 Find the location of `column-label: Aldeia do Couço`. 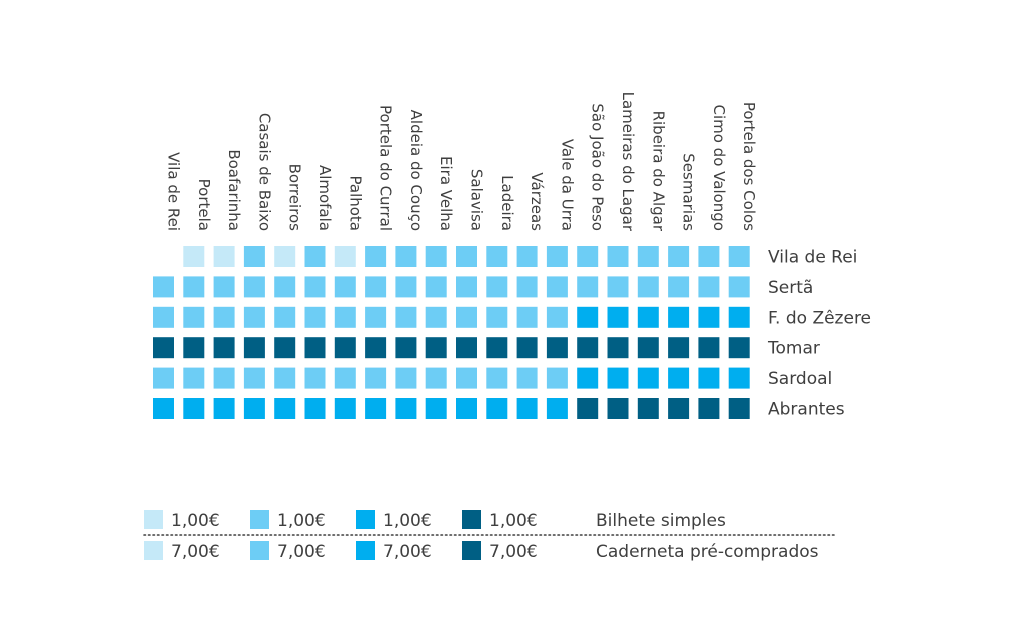

column-label: Aldeia do Couço is located at coordinates (416, 170).